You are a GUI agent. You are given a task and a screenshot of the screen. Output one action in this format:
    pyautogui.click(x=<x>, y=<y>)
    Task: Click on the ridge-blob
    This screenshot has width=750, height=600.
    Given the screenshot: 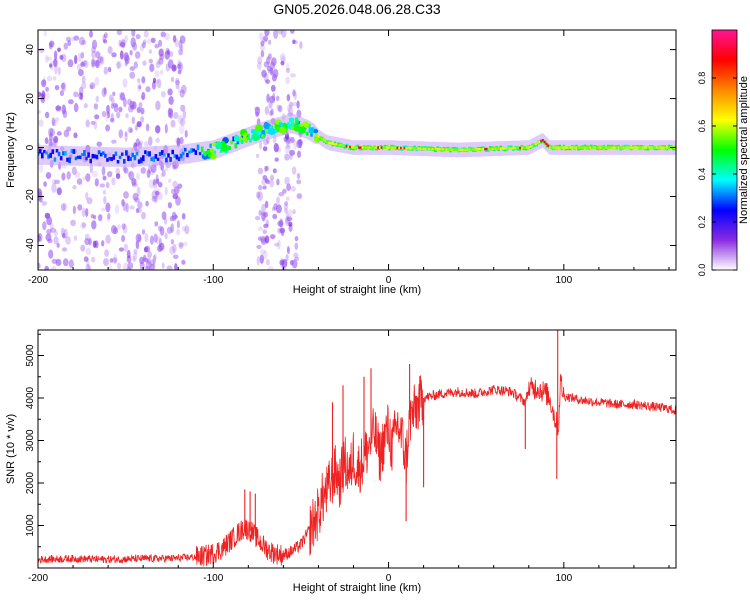 What is the action you would take?
    pyautogui.click(x=292, y=120)
    